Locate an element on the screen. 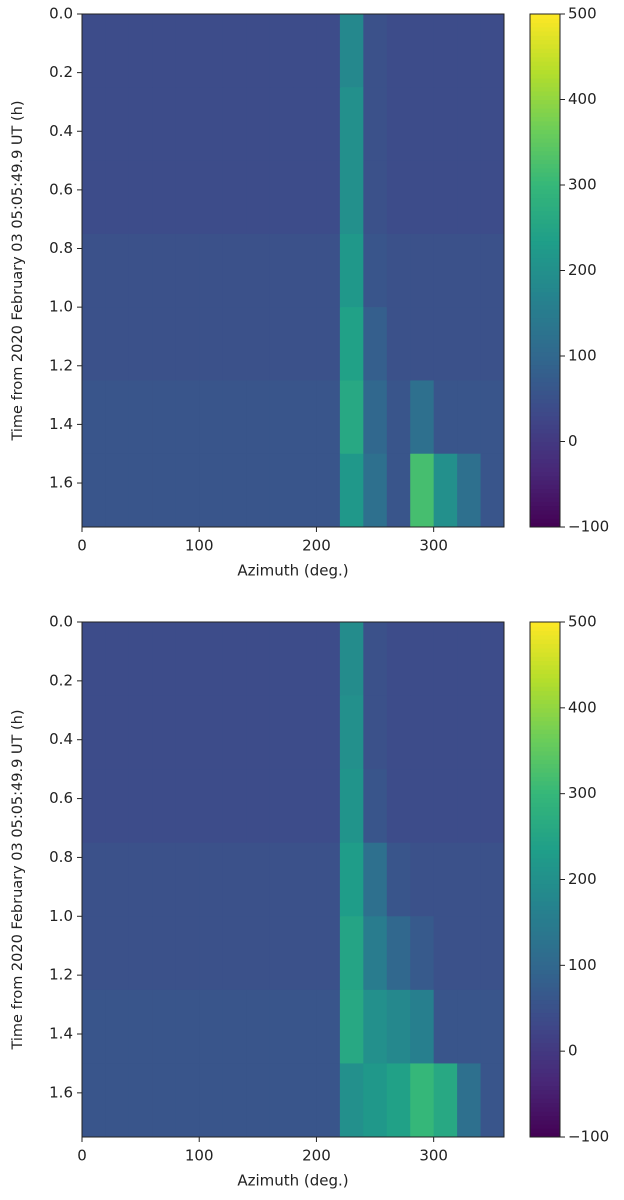 This screenshot has height=1200, width=624. y-tick-label: 0.4 is located at coordinates (61, 739).